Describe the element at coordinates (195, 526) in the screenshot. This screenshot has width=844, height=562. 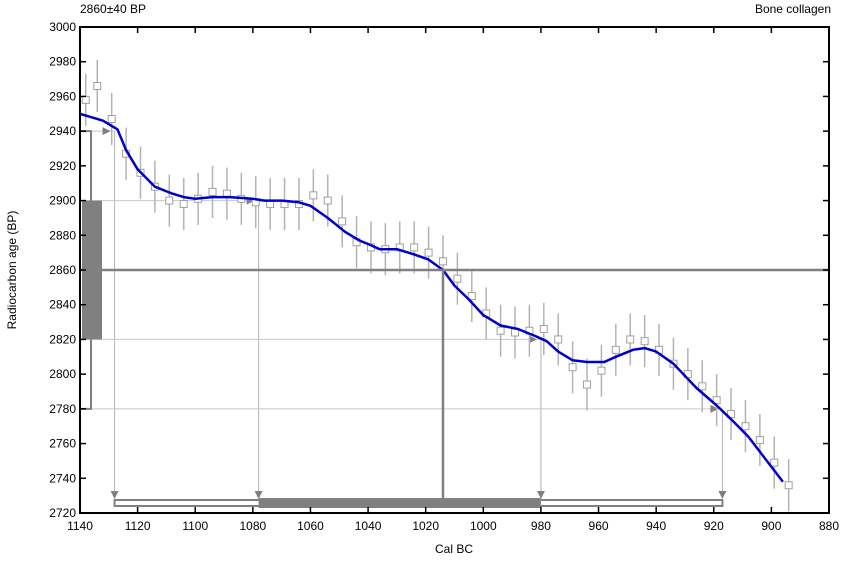
I see `x-tick-label: 1100` at that location.